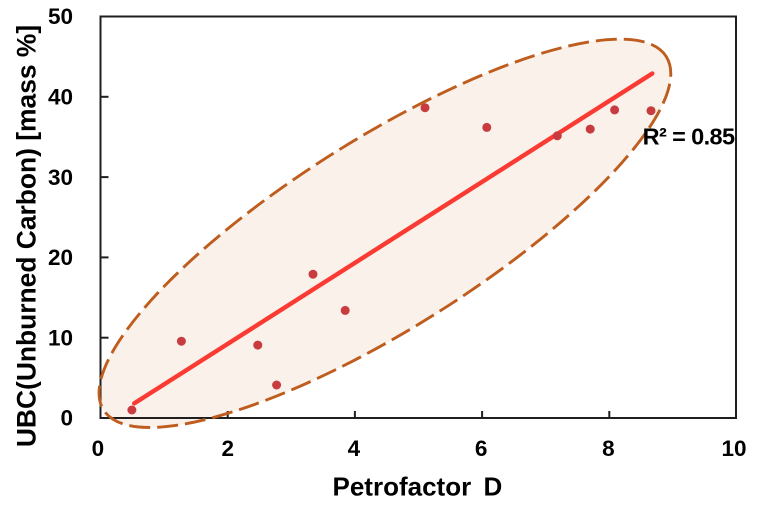  Describe the element at coordinates (60, 177) in the screenshot. I see `svg-text: 30` at that location.